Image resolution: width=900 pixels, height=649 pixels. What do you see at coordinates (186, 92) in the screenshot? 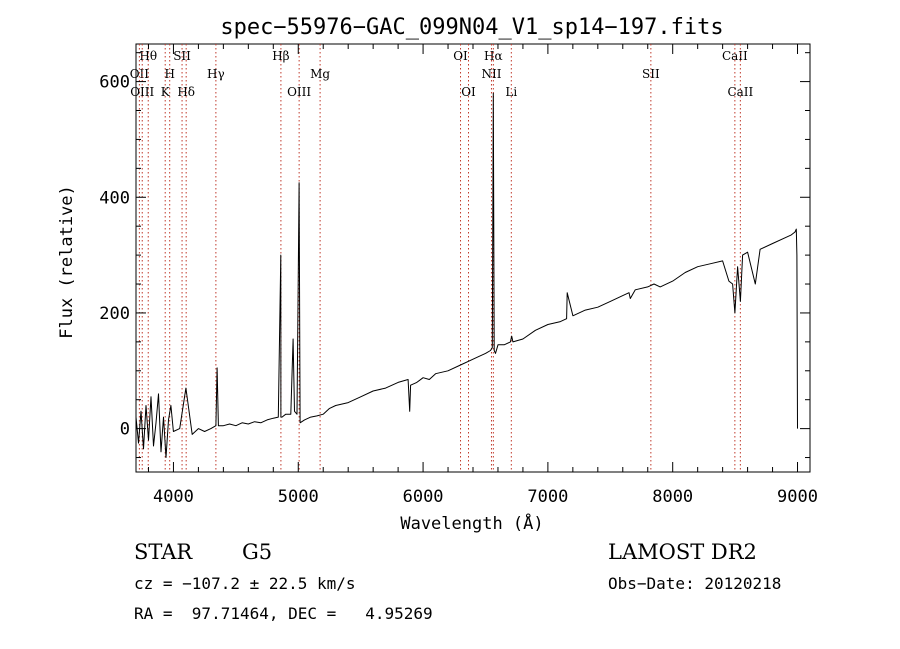
I see `line-marker-label-6: Hδ` at bounding box center [186, 92].